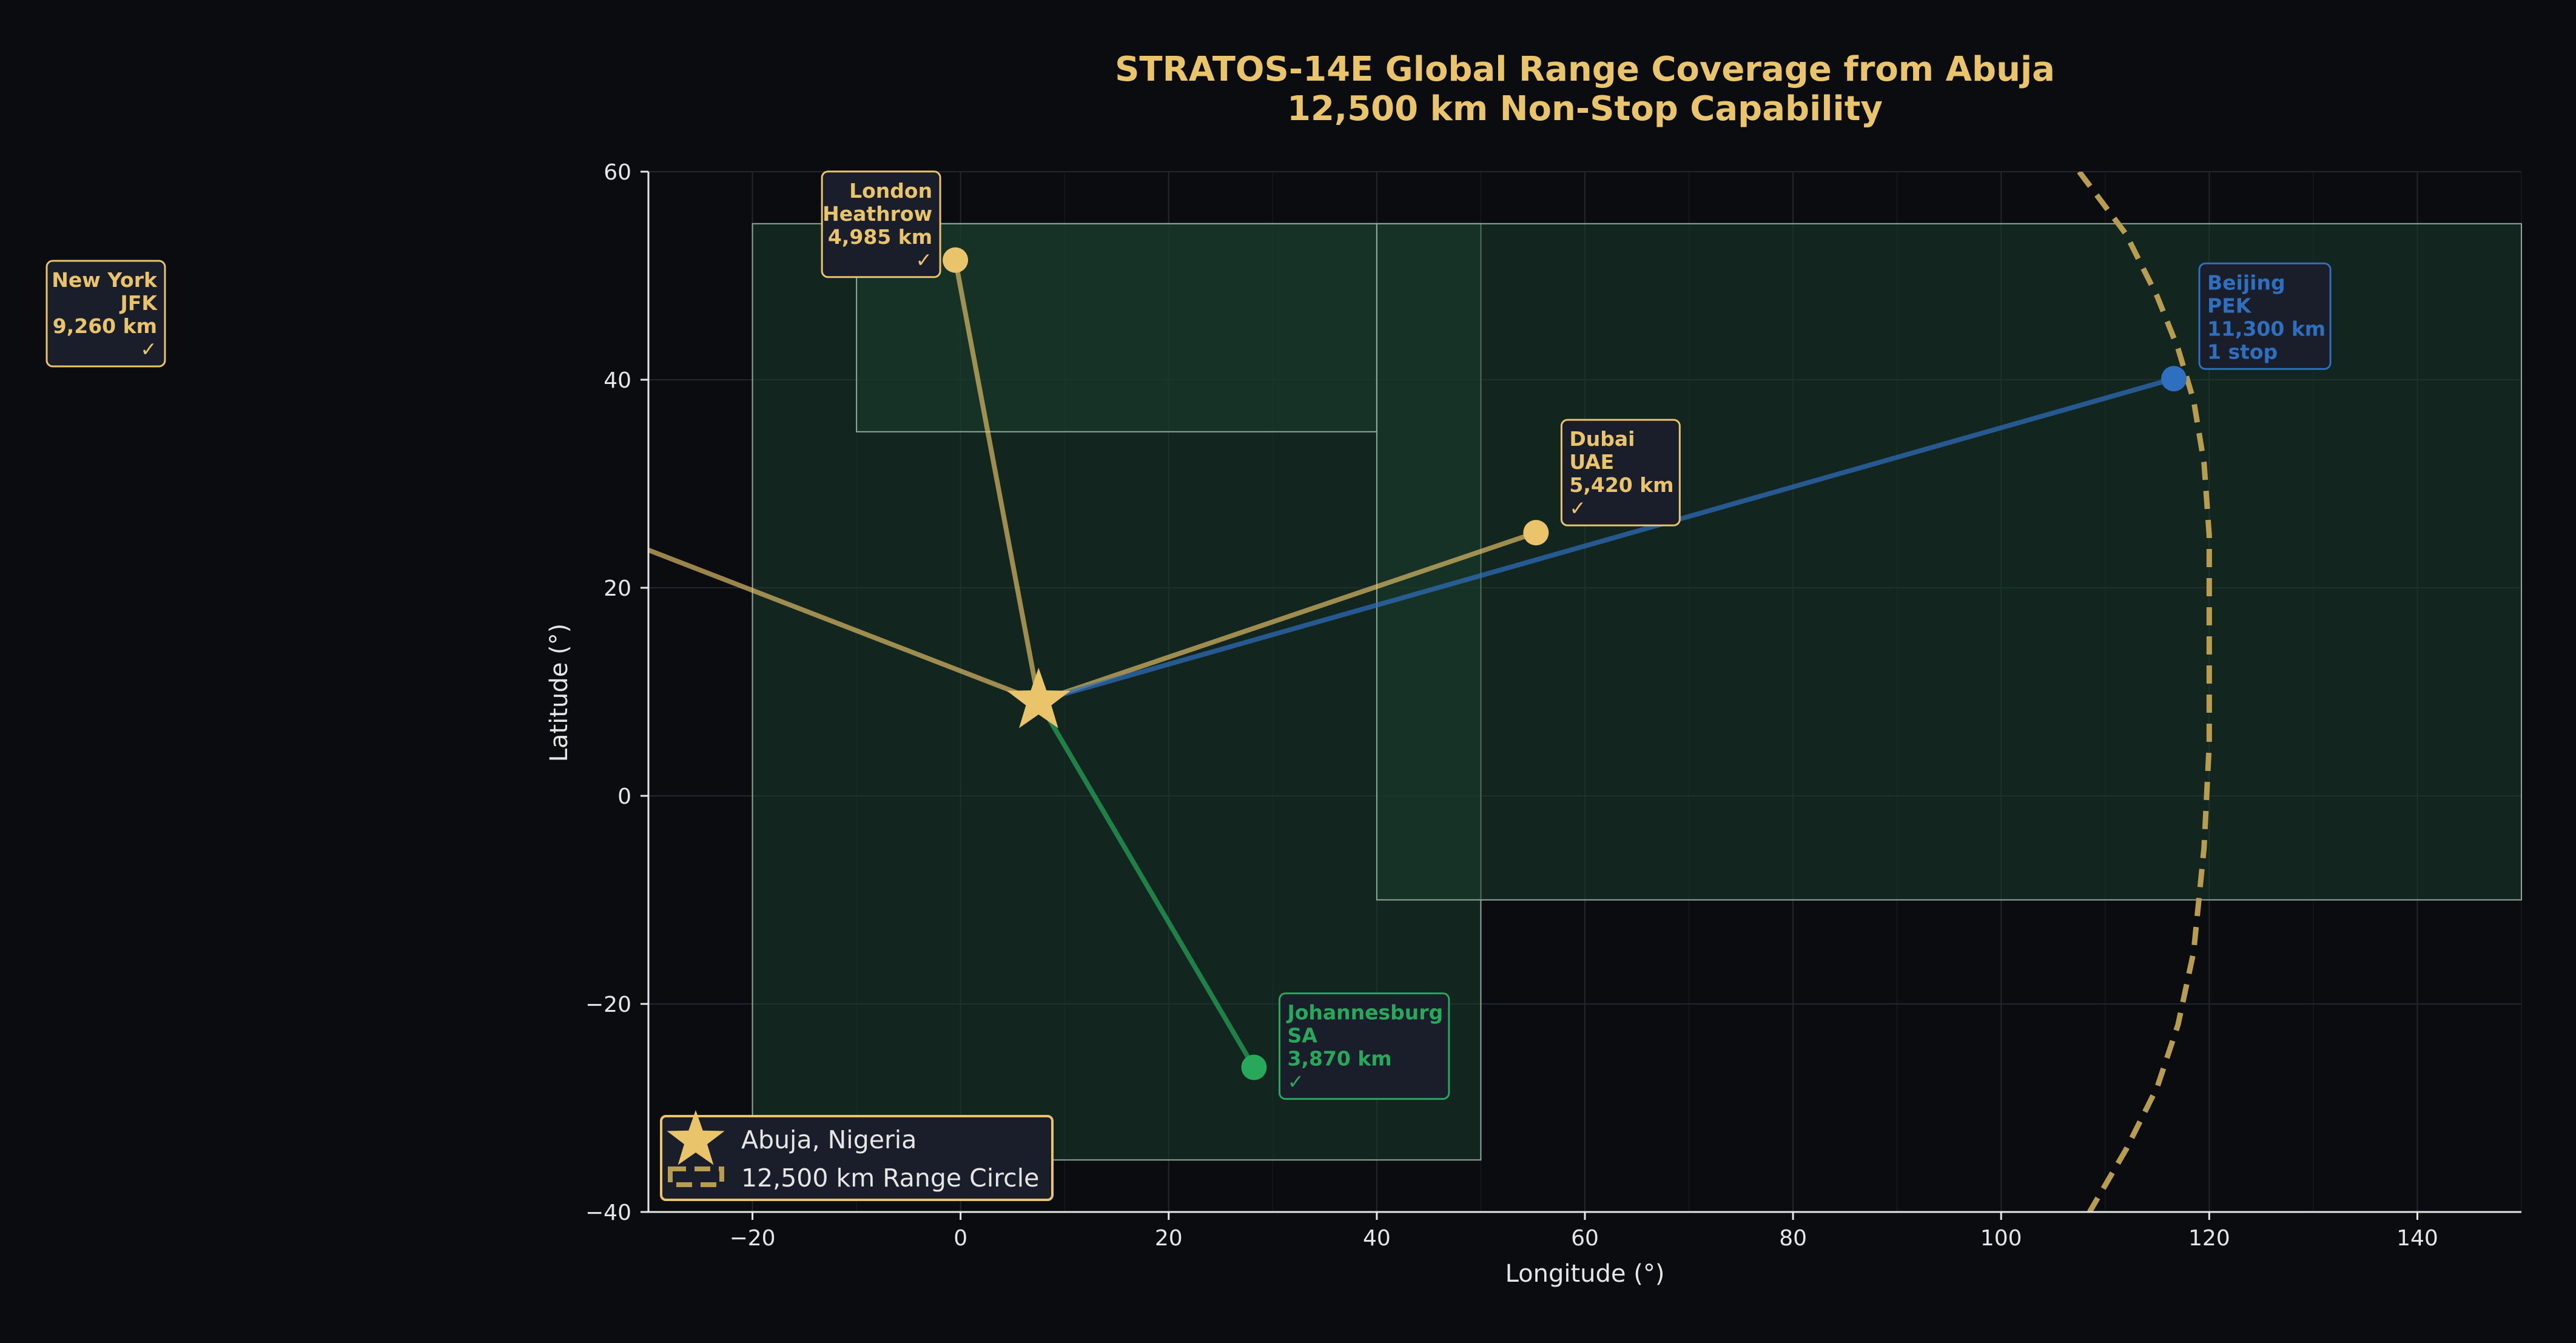  I want to click on legend-star-icon, so click(696, 1137).